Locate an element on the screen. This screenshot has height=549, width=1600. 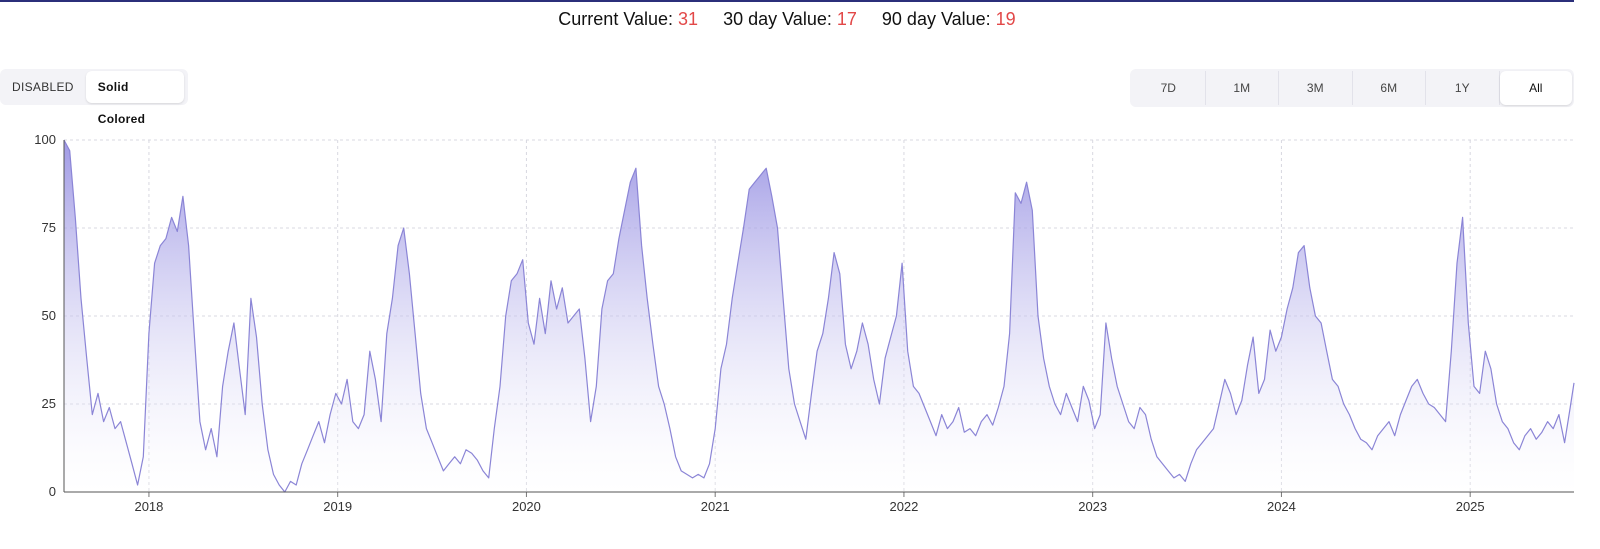
x-tick-label-2020: 2020 is located at coordinates (526, 506).